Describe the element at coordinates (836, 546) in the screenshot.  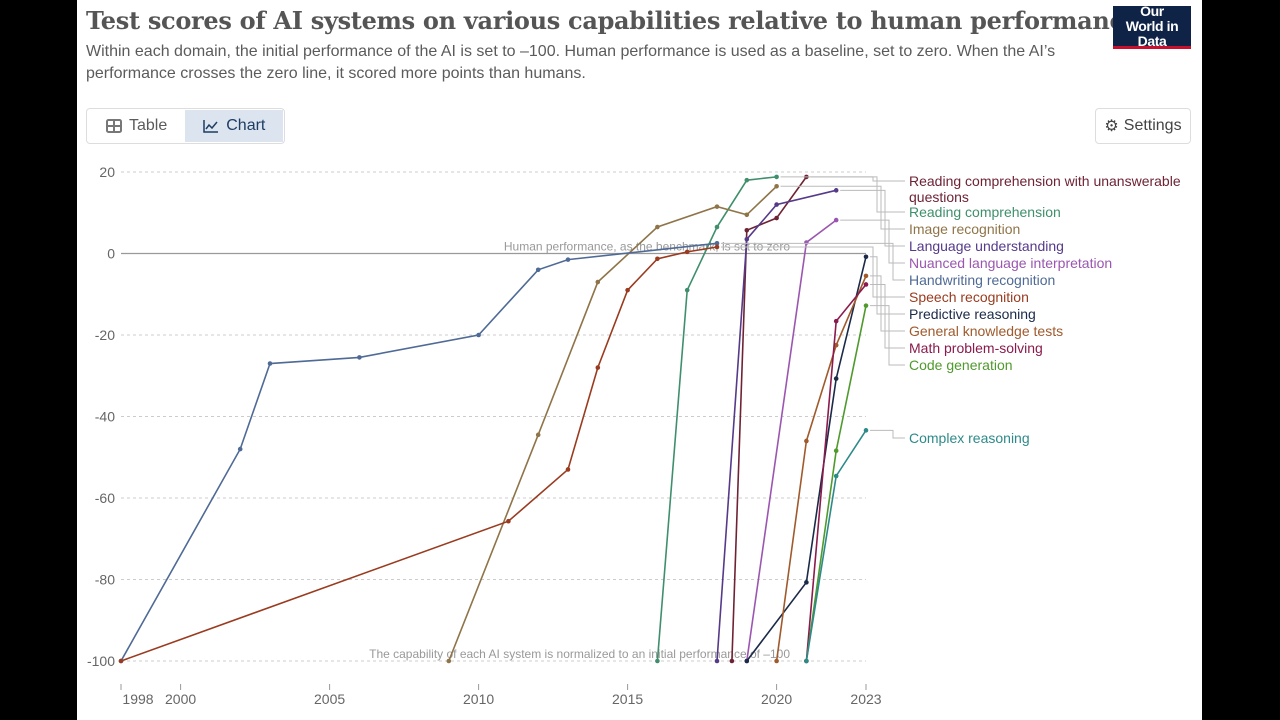
I see `series-complex-reasoning` at that location.